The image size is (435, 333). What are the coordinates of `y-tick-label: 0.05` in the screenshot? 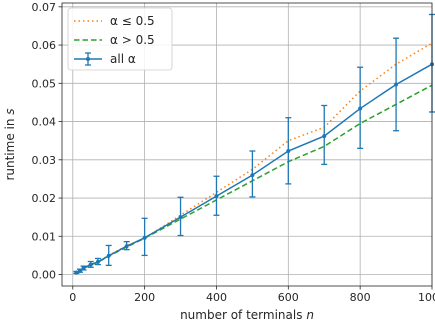 It's located at (44, 83).